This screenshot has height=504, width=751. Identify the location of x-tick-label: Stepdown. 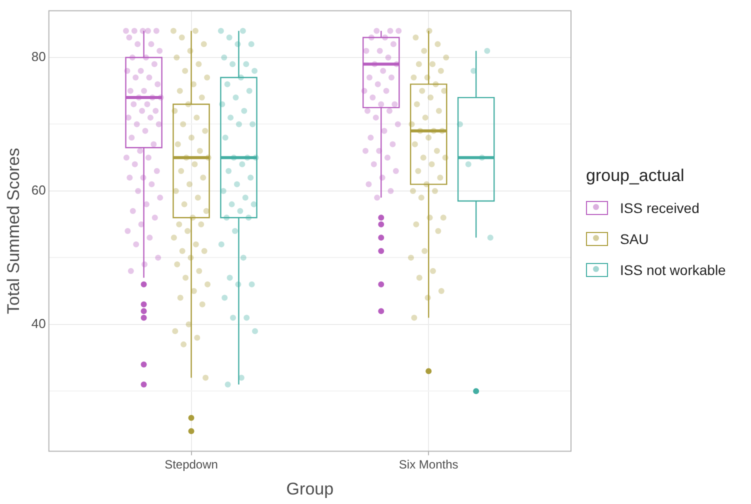
(191, 465).